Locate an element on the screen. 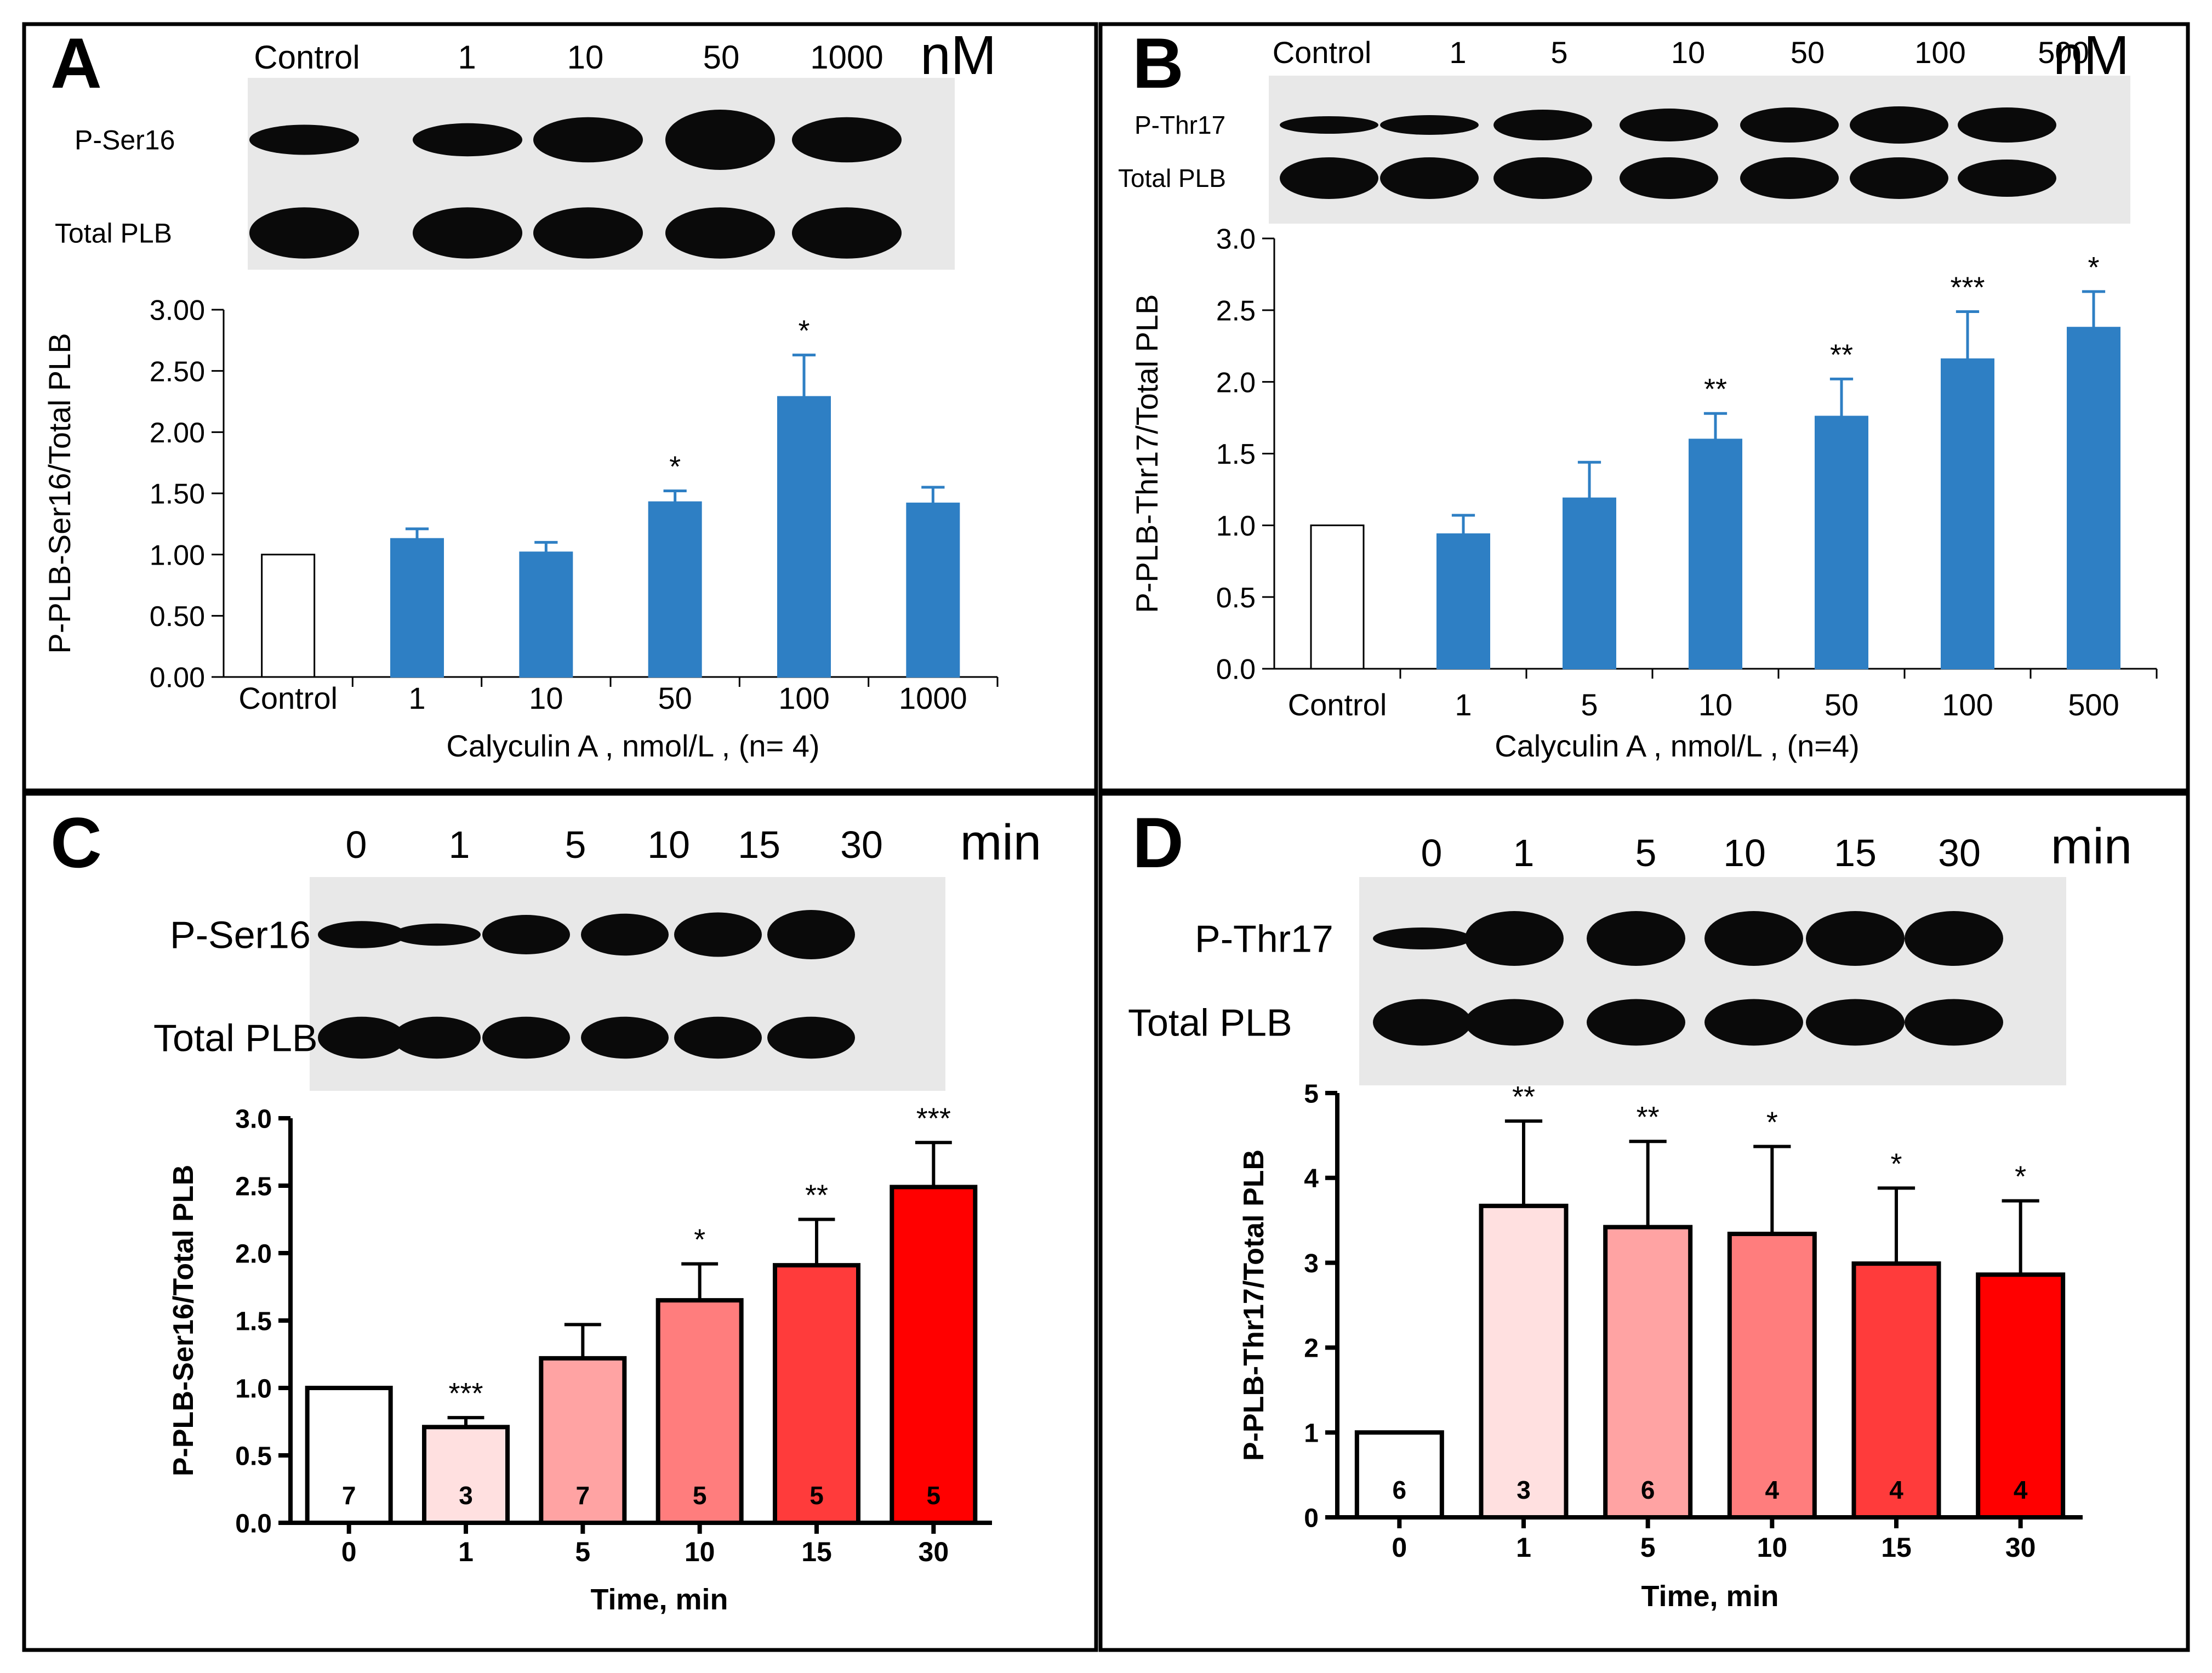 This screenshot has height=1673, width=2212. x-axis-title: Time, min is located at coordinates (1709, 1596).